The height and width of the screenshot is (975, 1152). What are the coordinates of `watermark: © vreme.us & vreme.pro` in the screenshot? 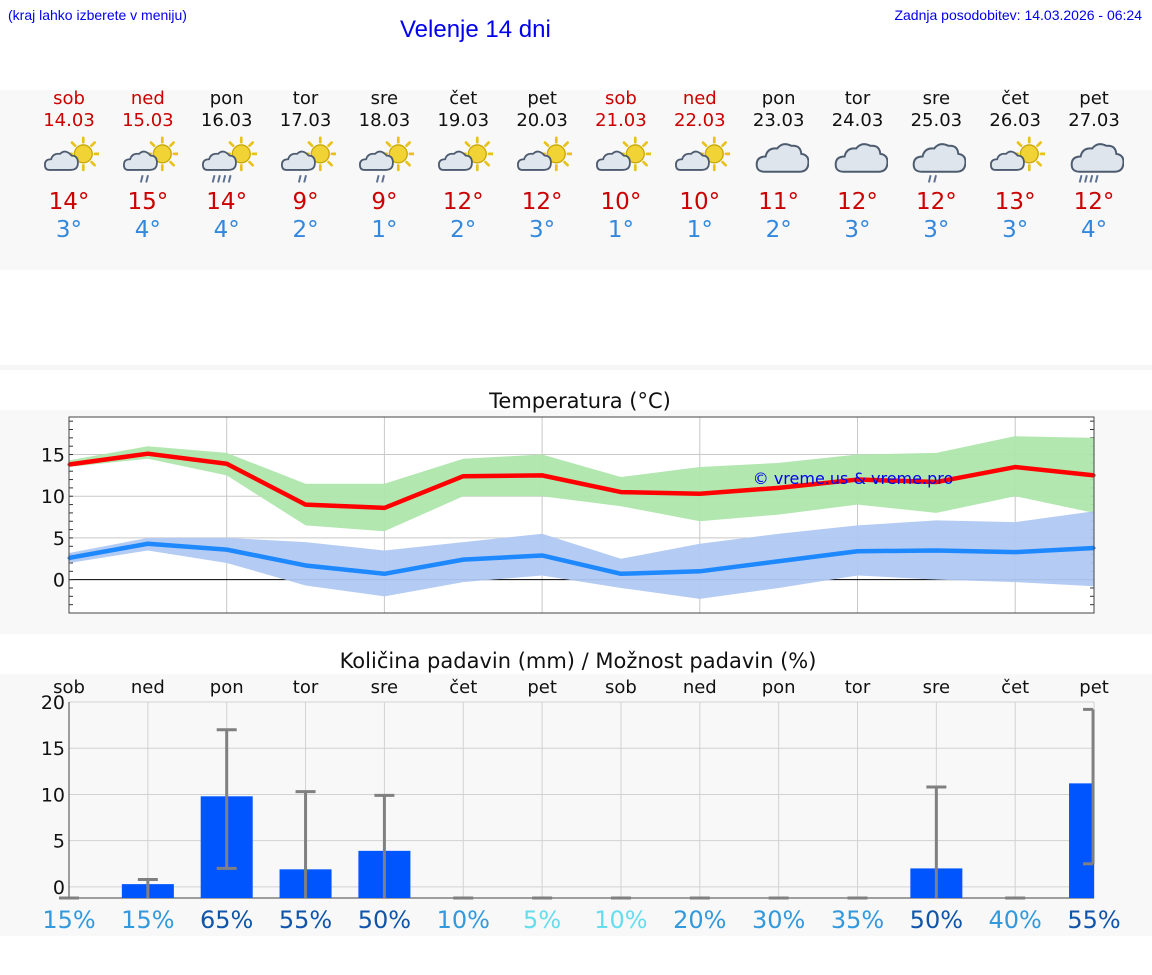 It's located at (853, 478).